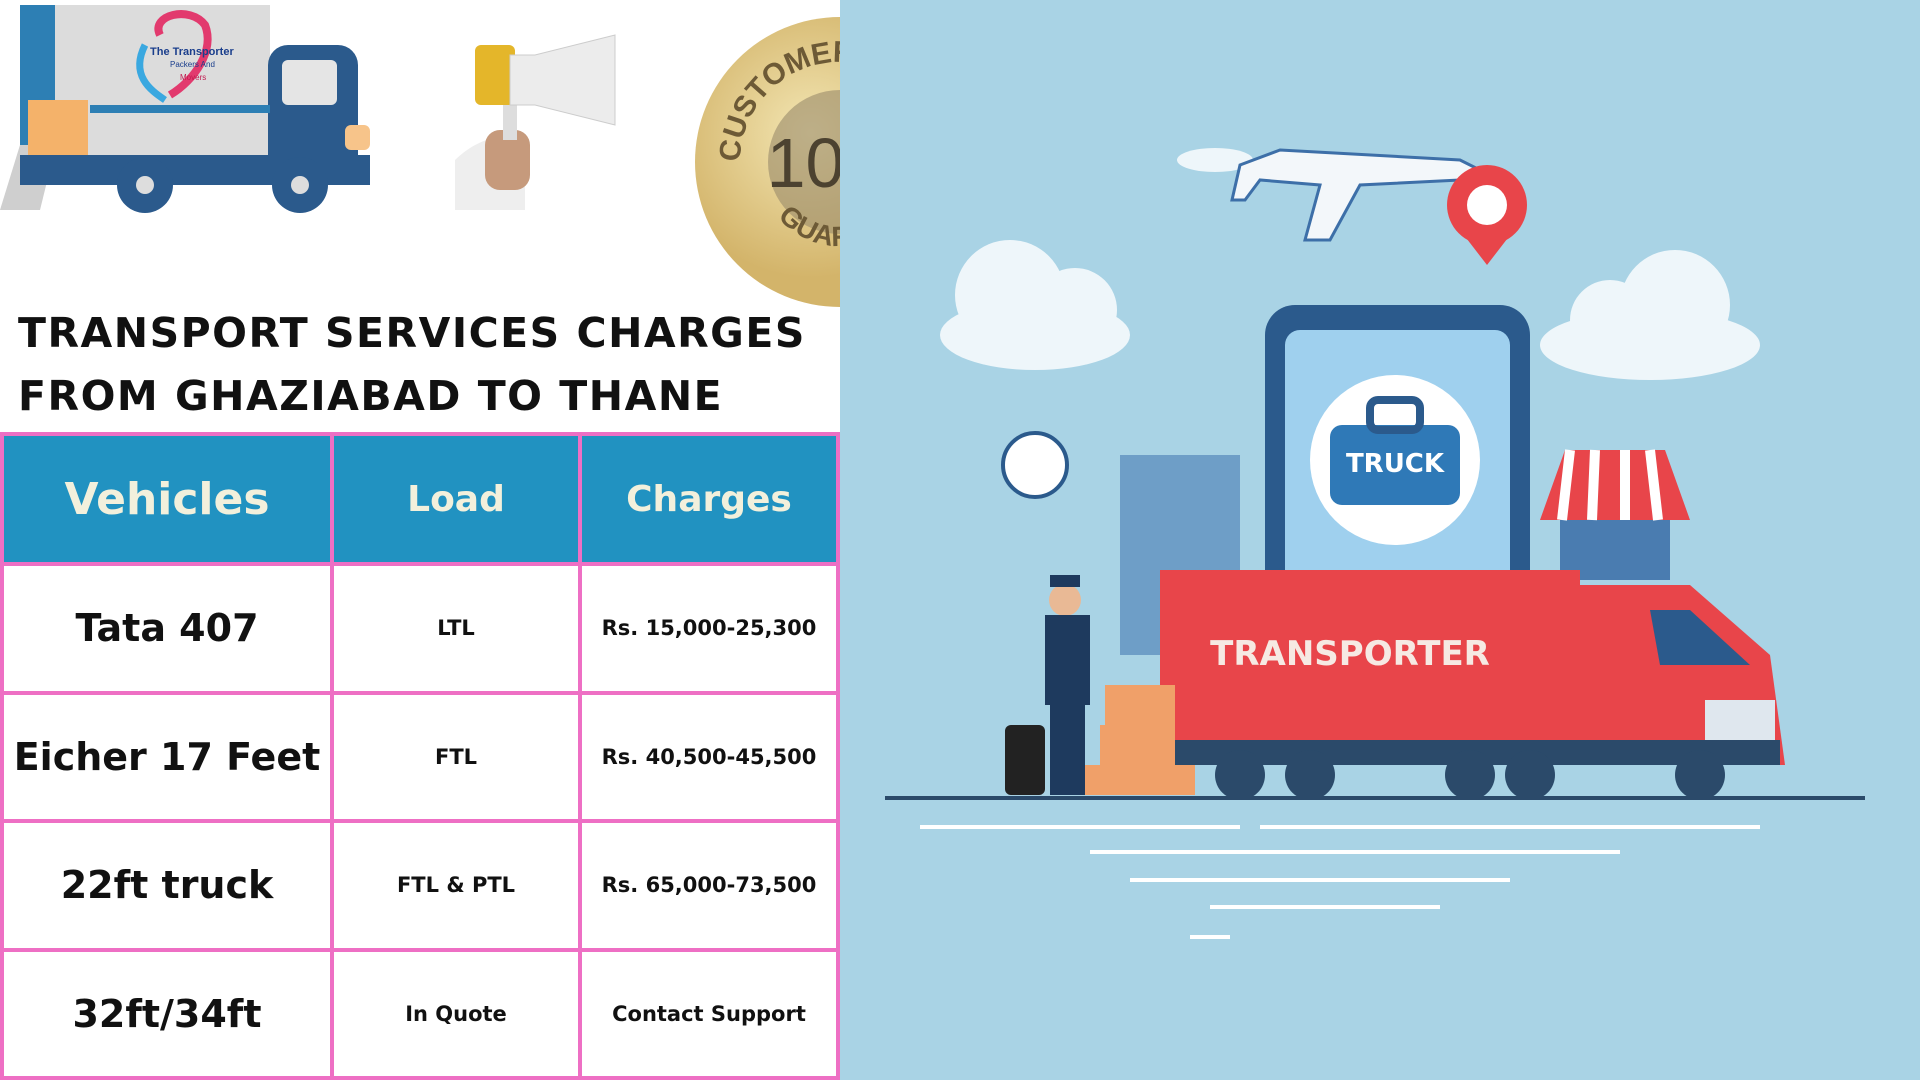  Describe the element at coordinates (1350, 654) in the screenshot. I see `truck-label: TRANSPORTER` at that location.